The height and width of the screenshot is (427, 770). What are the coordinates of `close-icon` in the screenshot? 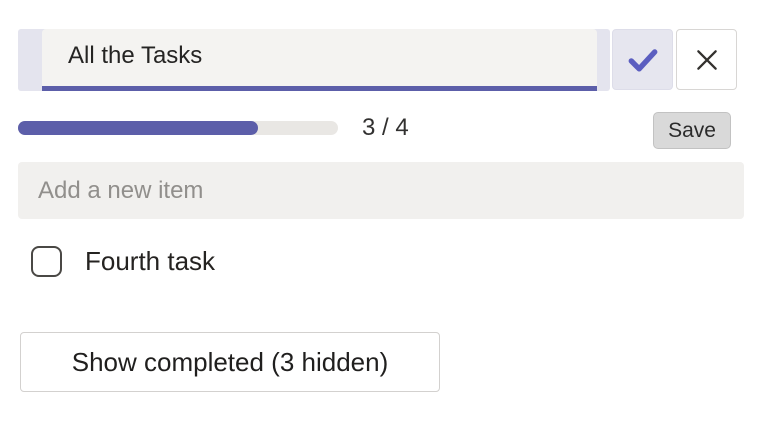 It's located at (707, 60).